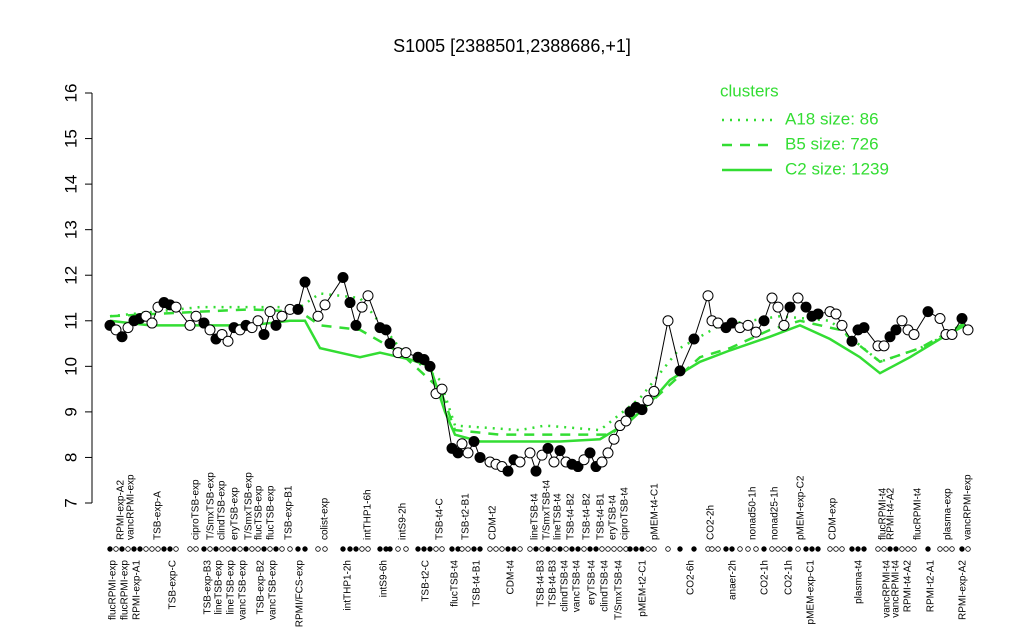 This screenshot has height=640, width=1024. Describe the element at coordinates (558, 516) in the screenshot. I see `sample-label: lineTSB-t4` at that location.